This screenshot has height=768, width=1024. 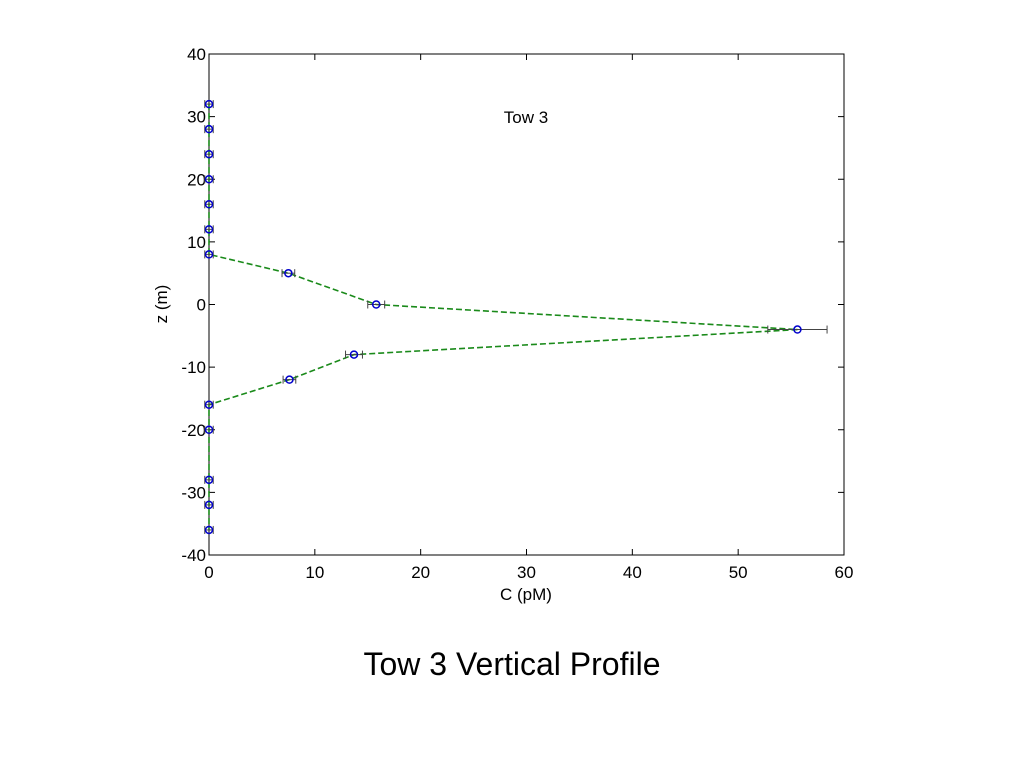 I want to click on y-tick-label: -10, so click(x=193, y=367).